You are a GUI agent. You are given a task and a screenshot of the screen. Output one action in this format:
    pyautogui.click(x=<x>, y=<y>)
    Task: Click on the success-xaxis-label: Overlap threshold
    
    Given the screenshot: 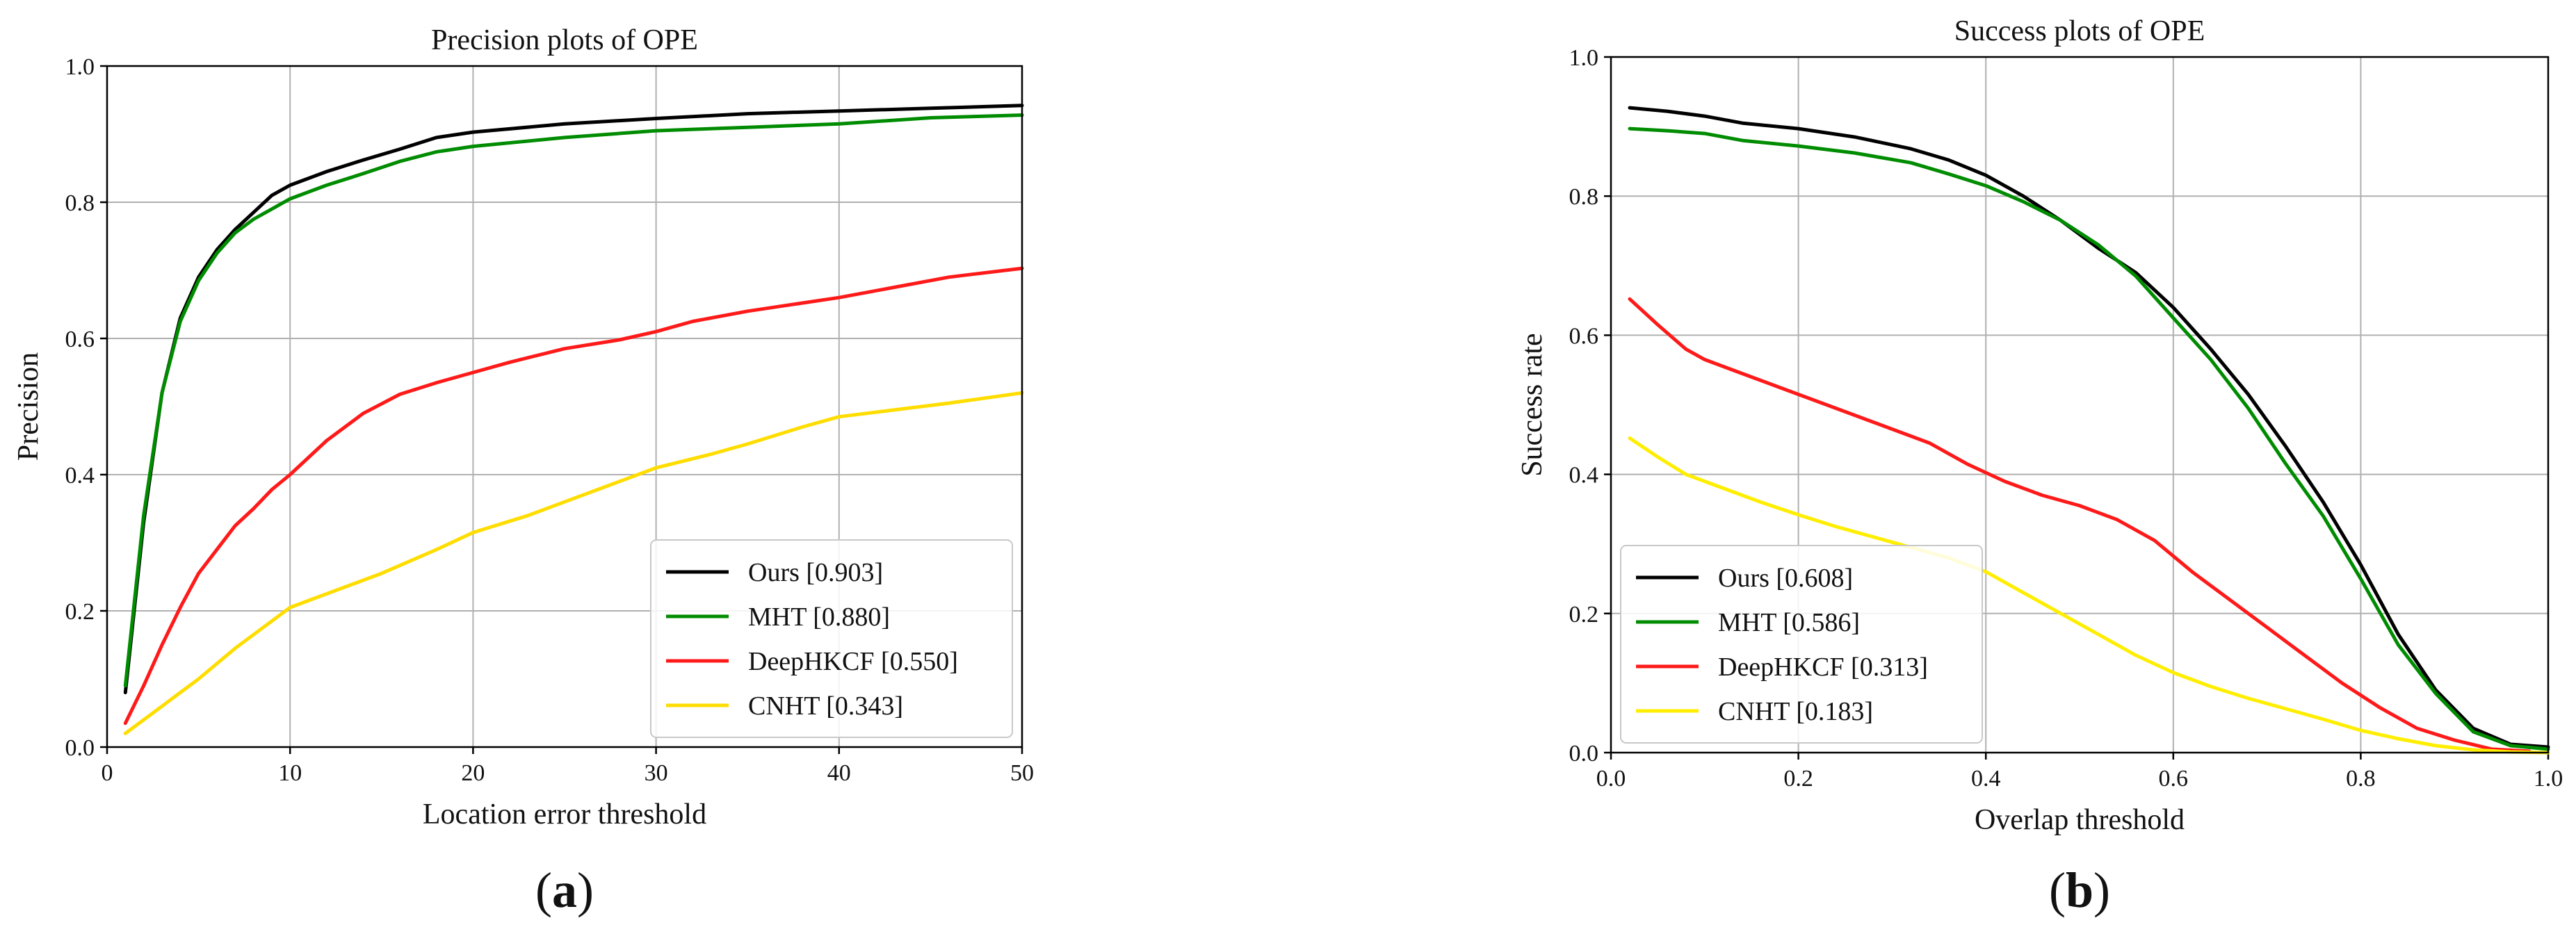 What is the action you would take?
    pyautogui.click(x=2080, y=820)
    